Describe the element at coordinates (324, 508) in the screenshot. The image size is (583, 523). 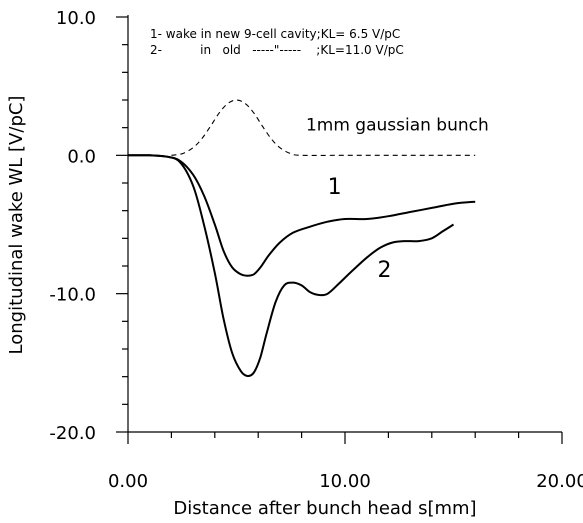
I see `x-axis-label: Distance after bunch head s[mm]` at that location.